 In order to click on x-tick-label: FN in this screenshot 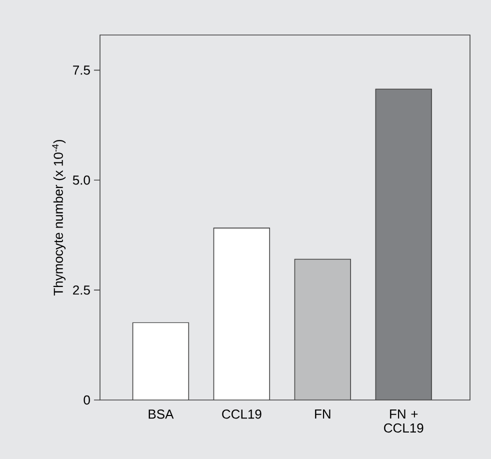, I will do `click(322, 414)`.